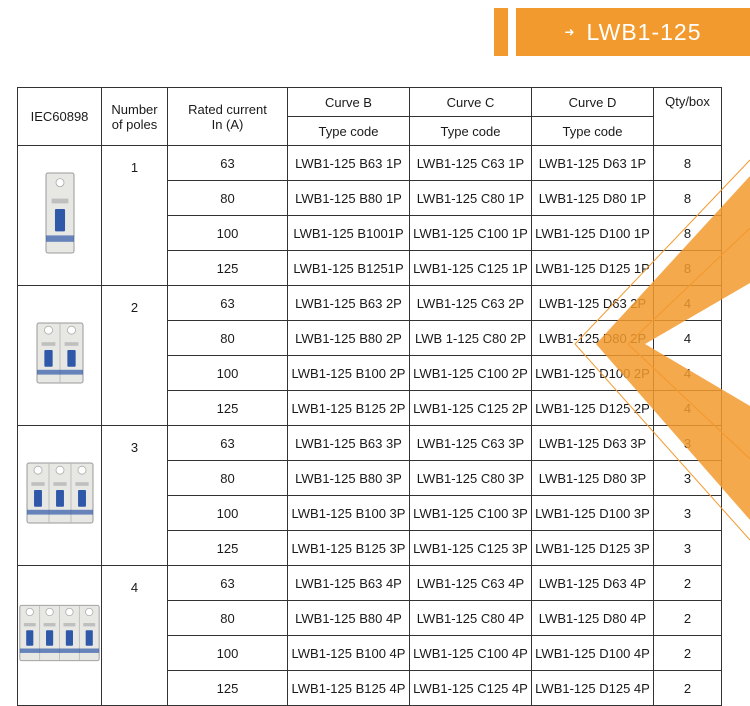 The image size is (750, 706). What do you see at coordinates (592, 688) in the screenshot?
I see `type-code-d-cell: LWB1-125 D125 4P` at bounding box center [592, 688].